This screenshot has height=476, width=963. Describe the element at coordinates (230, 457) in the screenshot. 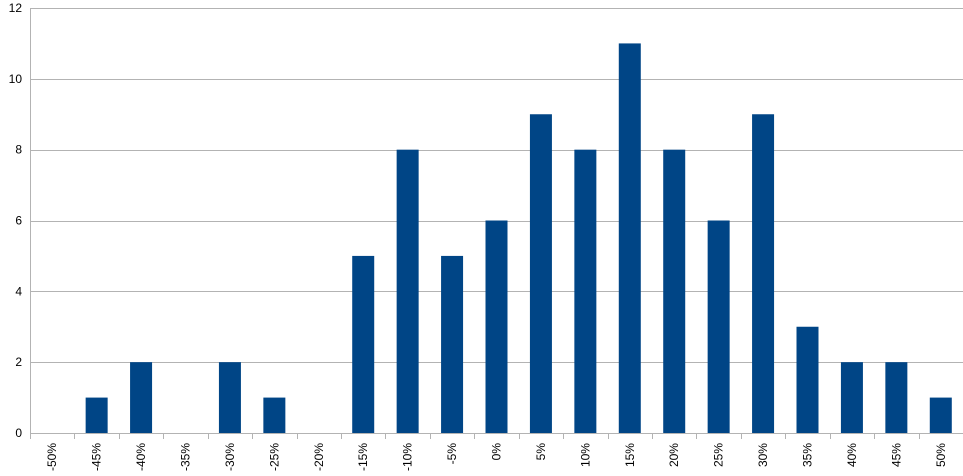

I see `x-tick-label--30%: -30%` at that location.